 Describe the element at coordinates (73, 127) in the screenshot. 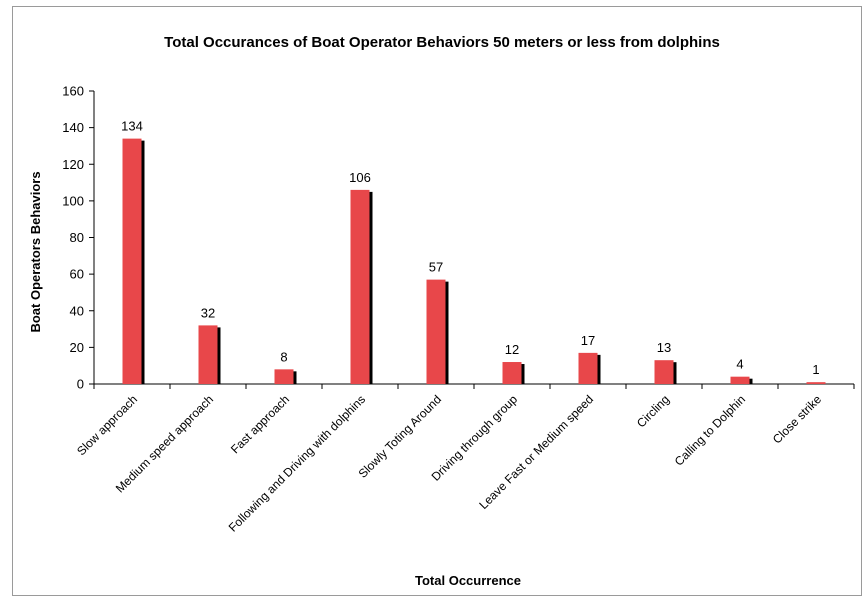

I see `y-tick-label: 140` at that location.